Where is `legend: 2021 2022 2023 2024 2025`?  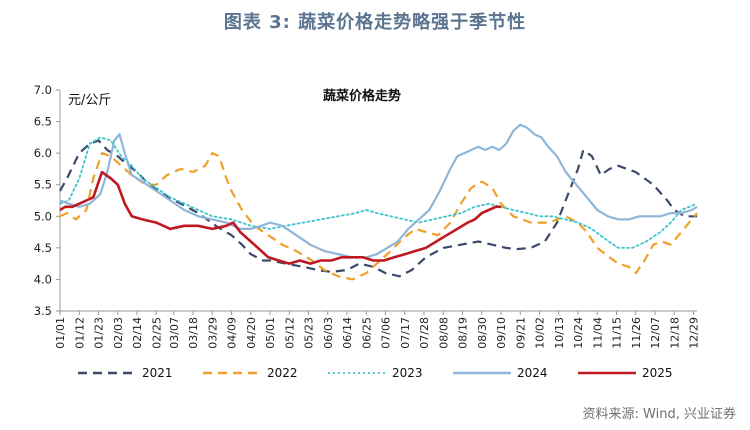
legend: 2021 2022 2023 2024 2025 is located at coordinates (375, 373).